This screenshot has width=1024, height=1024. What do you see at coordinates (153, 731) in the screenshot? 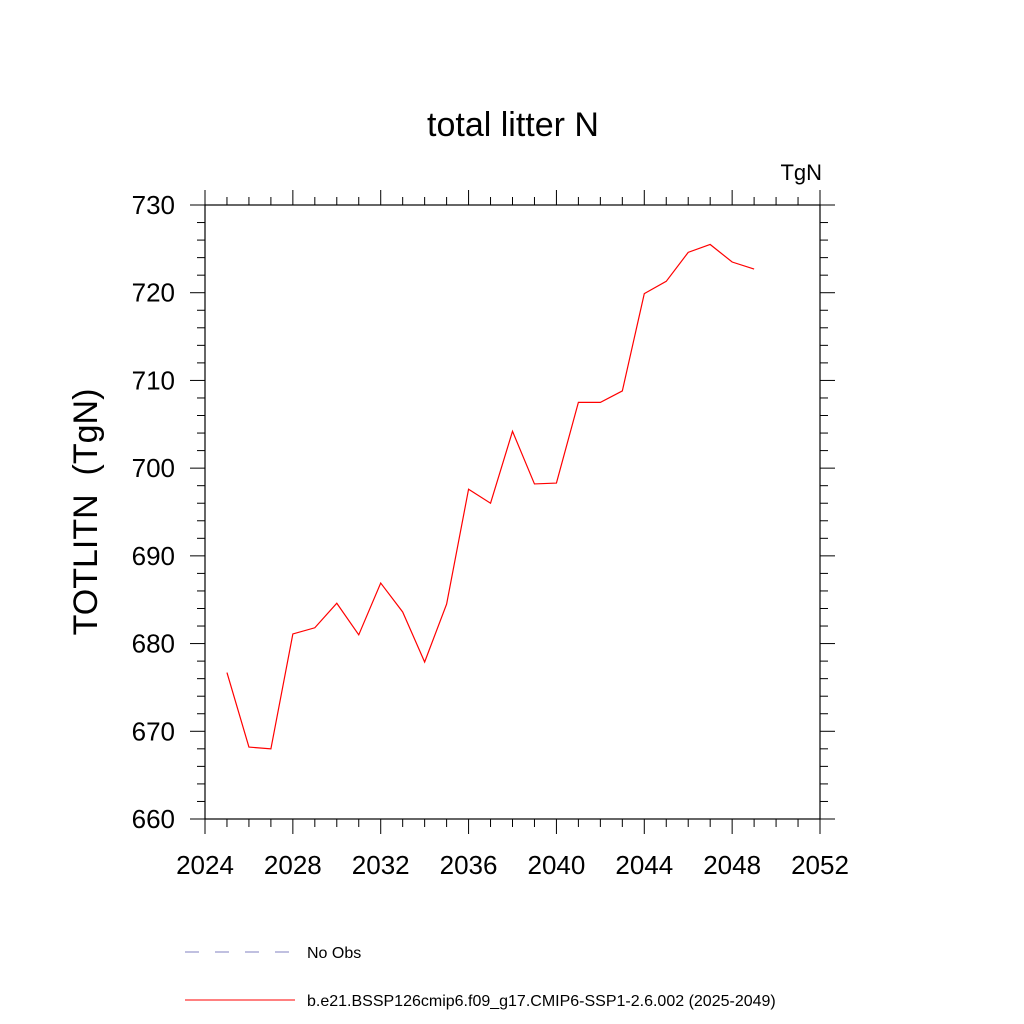
I see `y-tick-label: 670` at bounding box center [153, 731].